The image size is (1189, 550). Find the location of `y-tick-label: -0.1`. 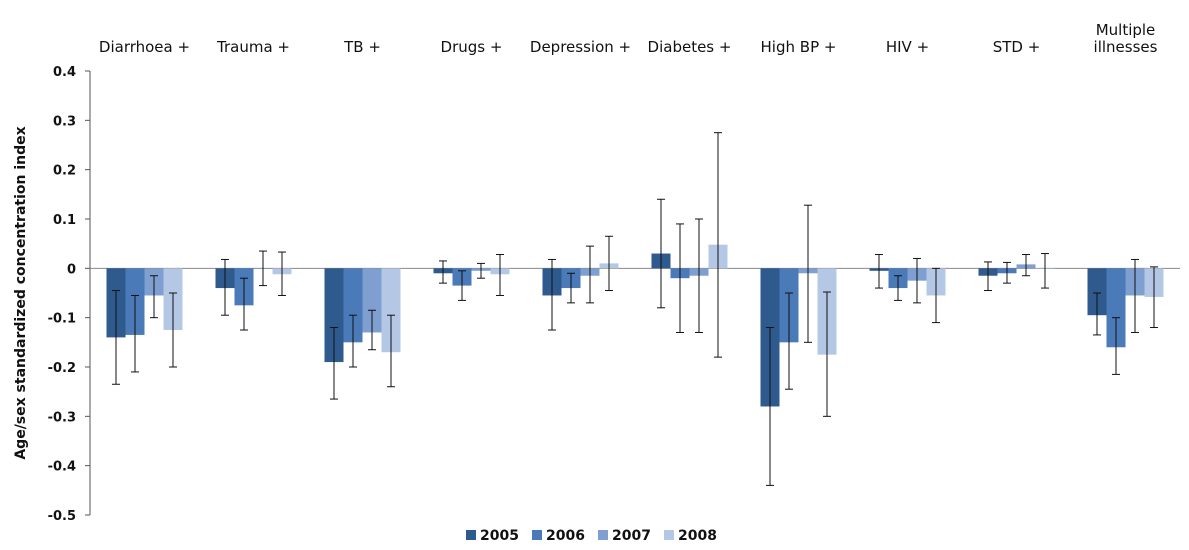

y-tick-label: -0.1 is located at coordinates (62, 319).